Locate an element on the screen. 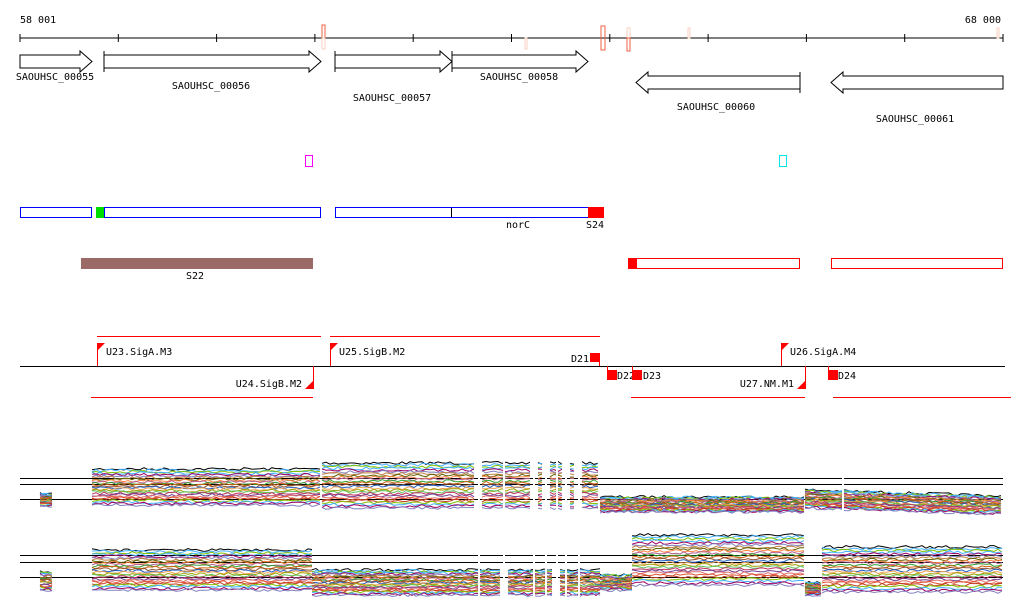  promoter-U27: U27.NM.M1 is located at coordinates (773, 378).